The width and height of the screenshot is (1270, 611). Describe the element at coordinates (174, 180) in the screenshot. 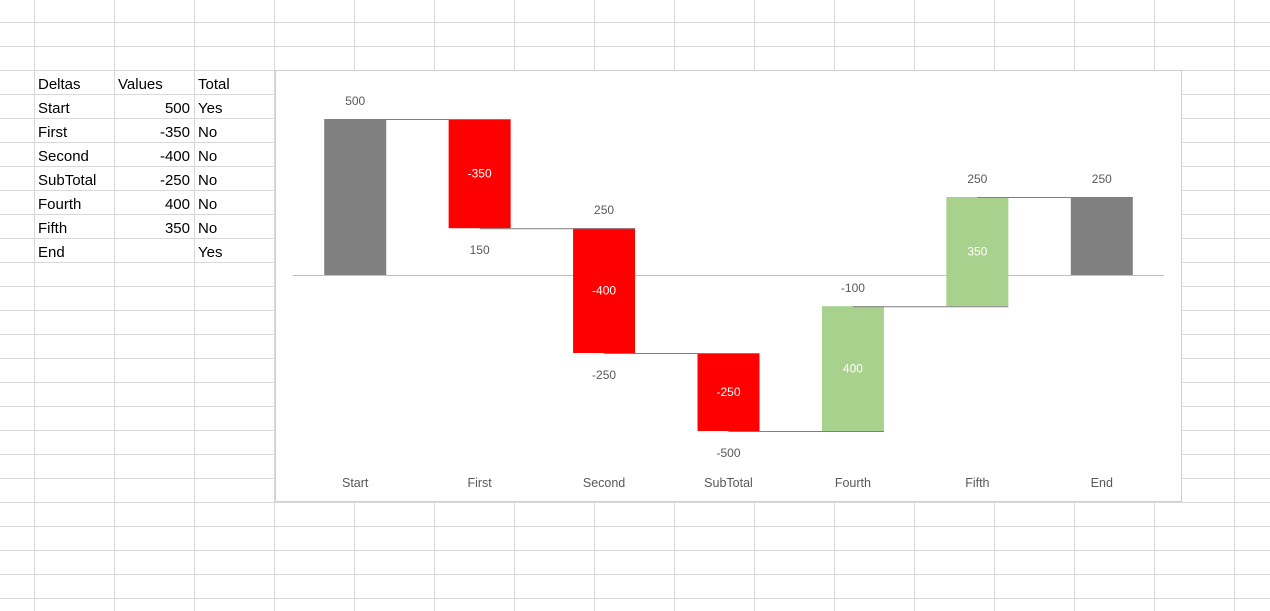

I see `cell-value: -250` at that location.